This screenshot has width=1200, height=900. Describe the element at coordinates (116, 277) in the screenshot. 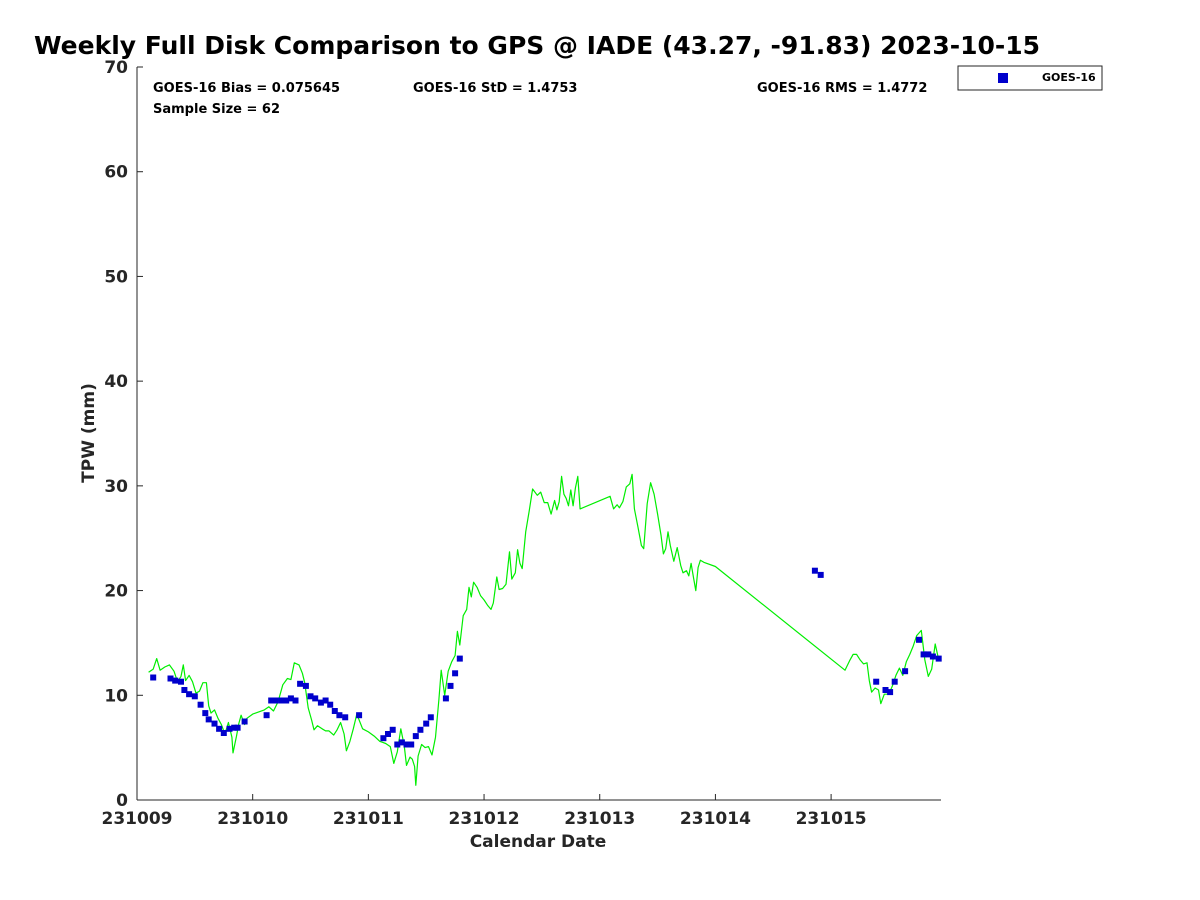

I see `y-tick-label: 50` at that location.